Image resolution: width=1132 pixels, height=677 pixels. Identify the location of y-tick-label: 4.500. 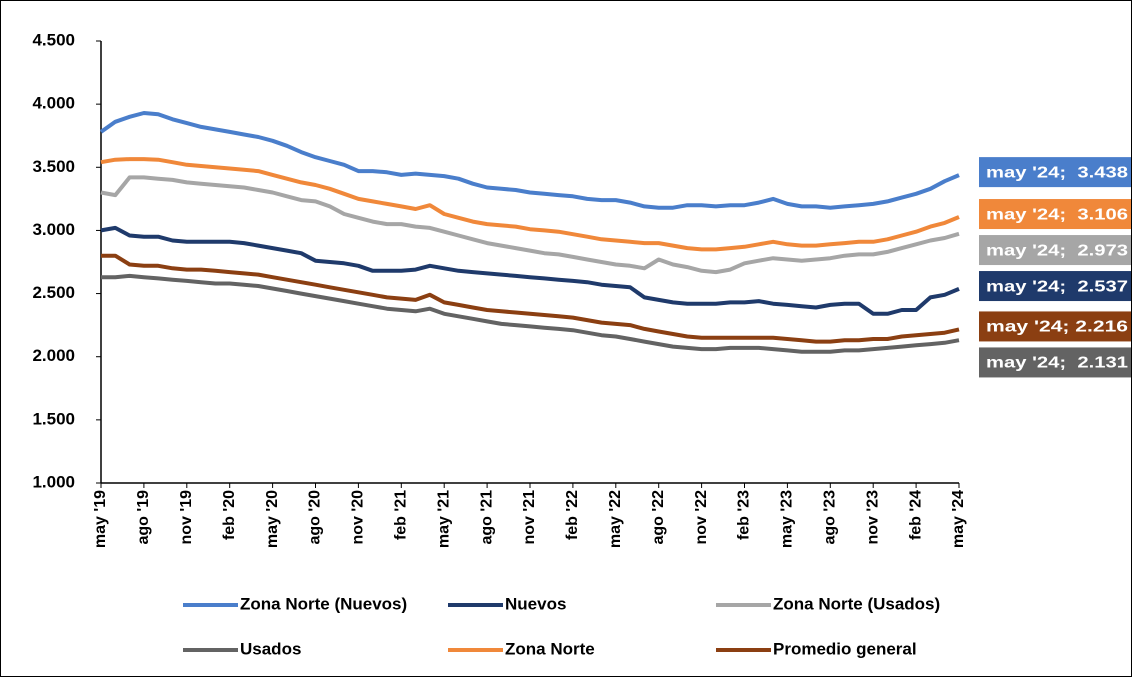
(53, 39).